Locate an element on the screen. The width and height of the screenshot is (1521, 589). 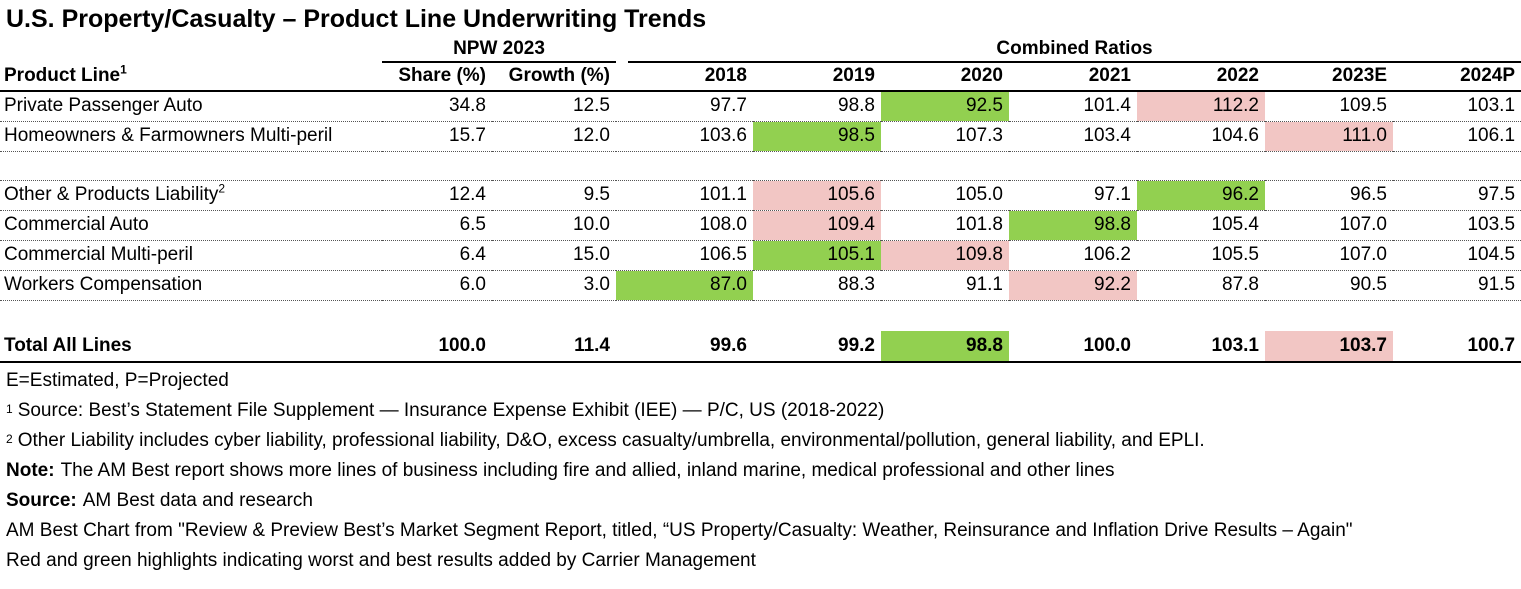
growth-cell: 10.0 is located at coordinates (554, 225).